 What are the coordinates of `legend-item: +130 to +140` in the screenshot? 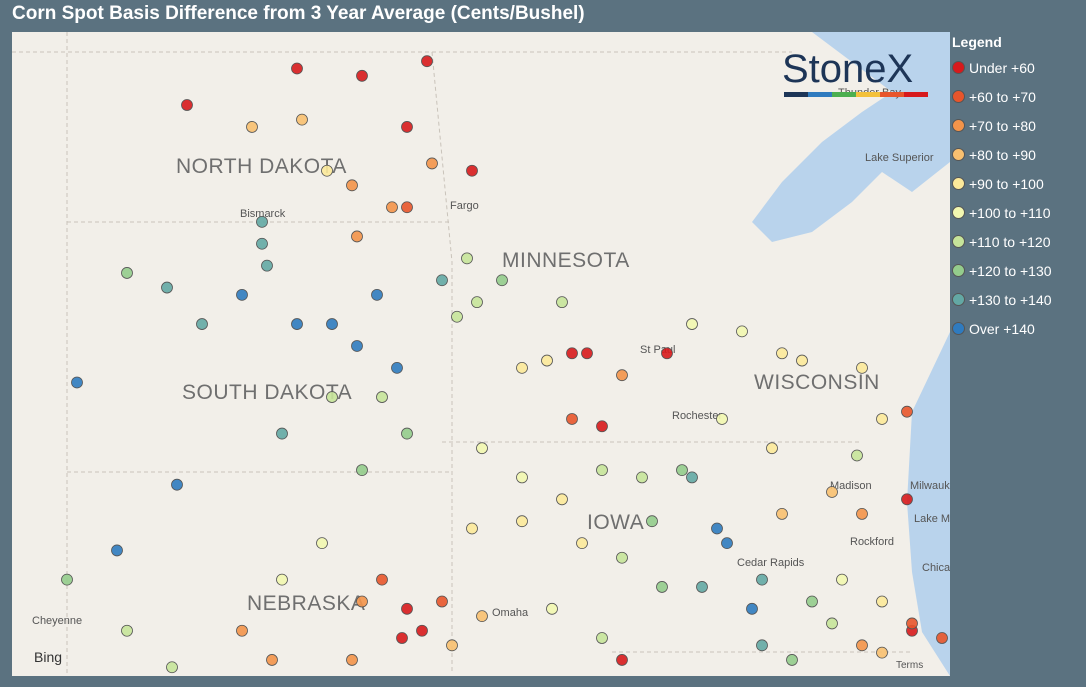 It's located at (1017, 299).